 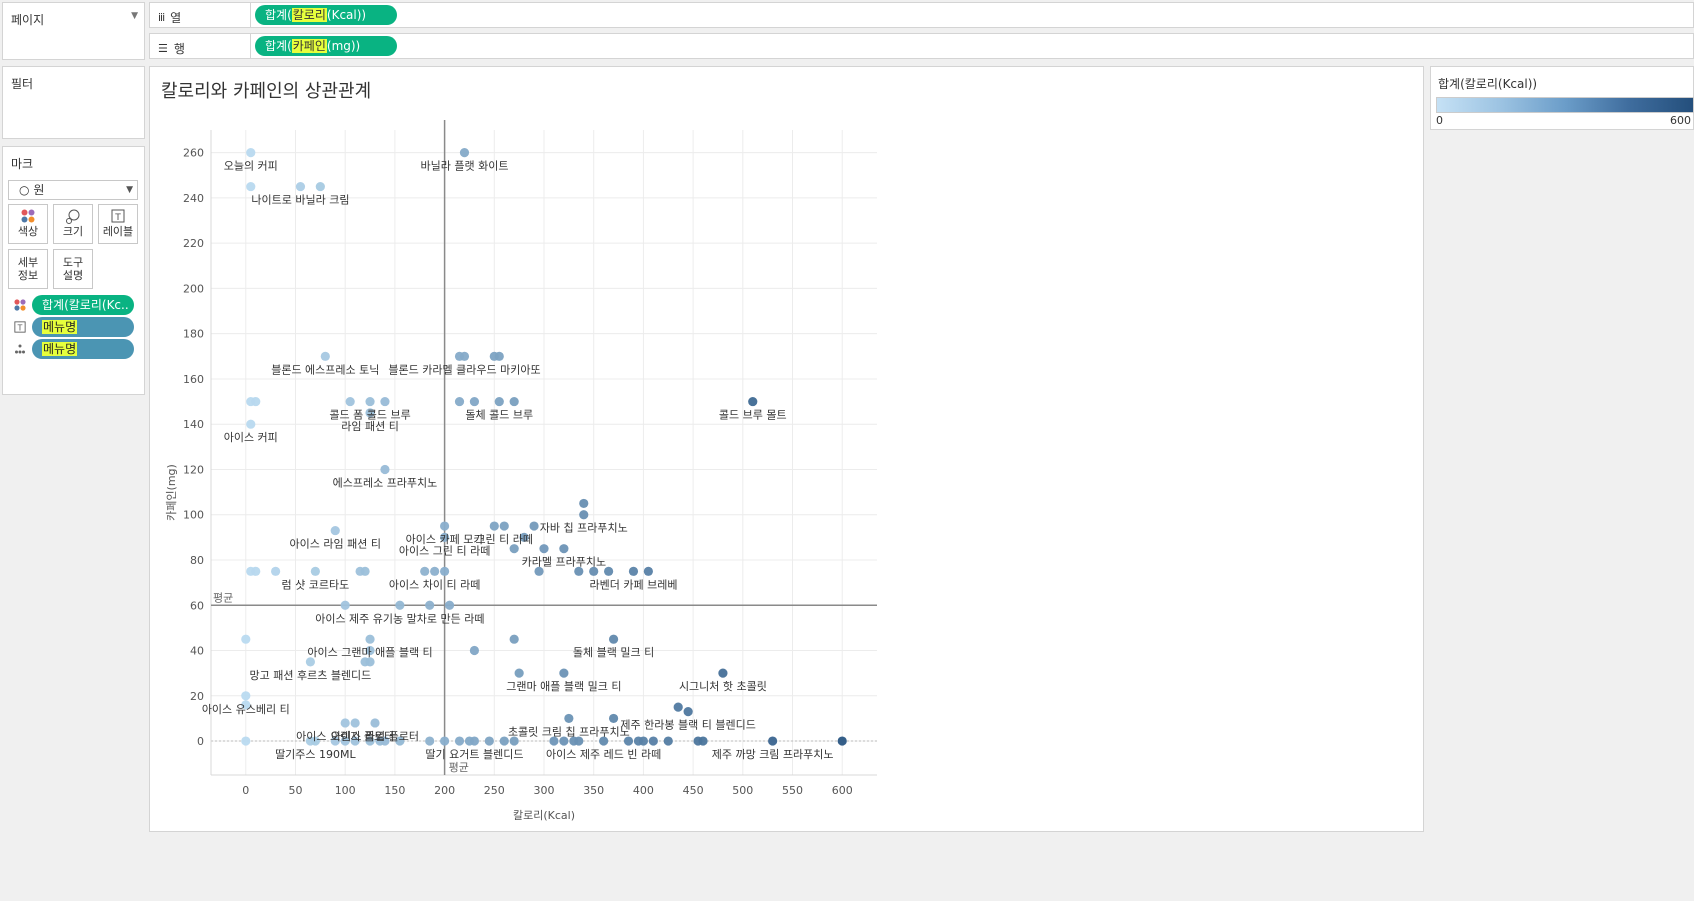 I want to click on data-point-label: 돌체 블랙 밀크 티, so click(x=613, y=652).